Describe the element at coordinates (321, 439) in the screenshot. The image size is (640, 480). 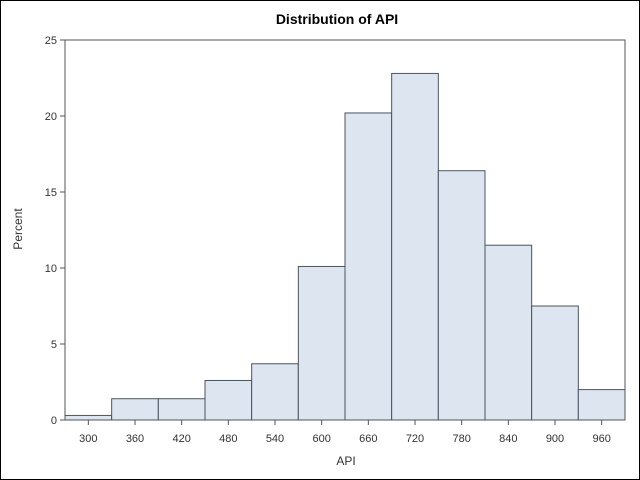
I see `x-tick-label: 600` at that location.